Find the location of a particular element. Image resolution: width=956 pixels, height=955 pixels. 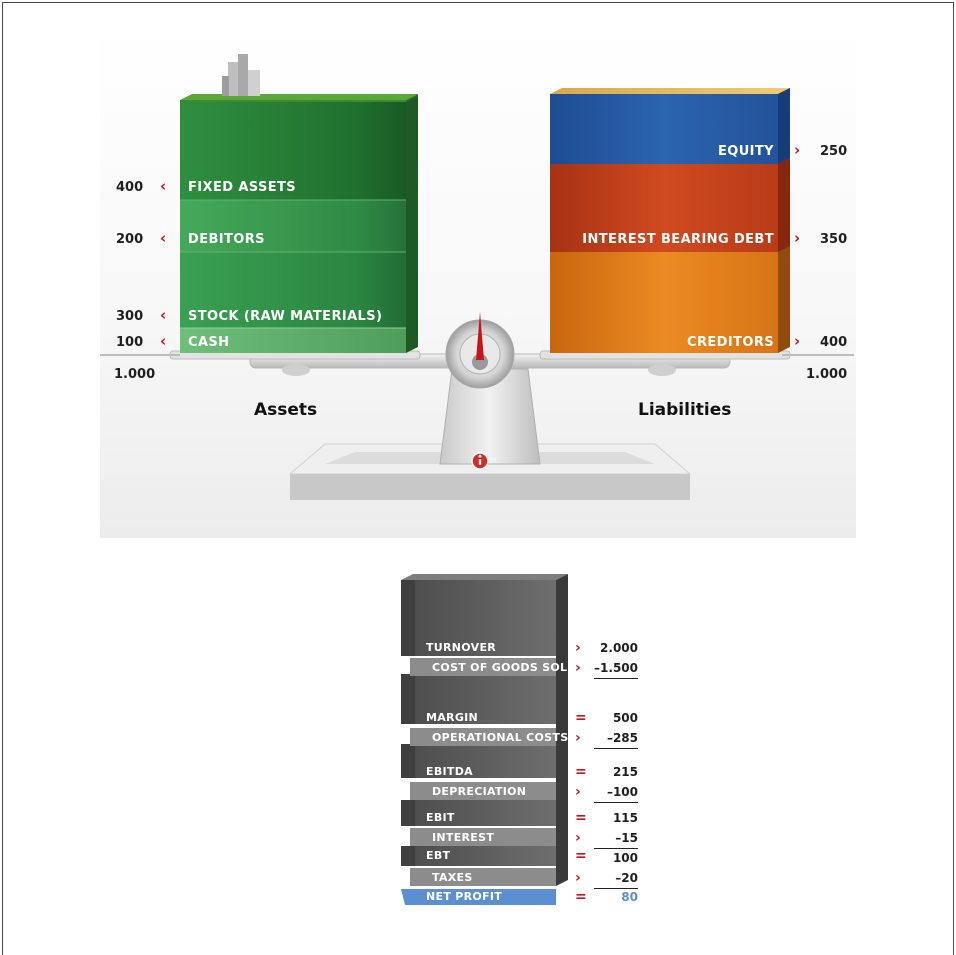

asset-value-debitors: 200 is located at coordinates (130, 239).